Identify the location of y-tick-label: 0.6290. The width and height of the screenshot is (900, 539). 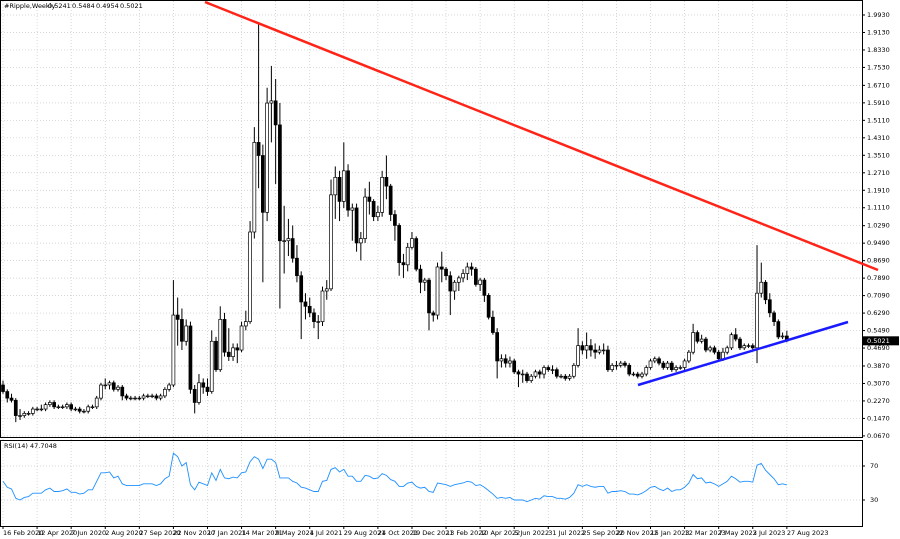
(878, 313).